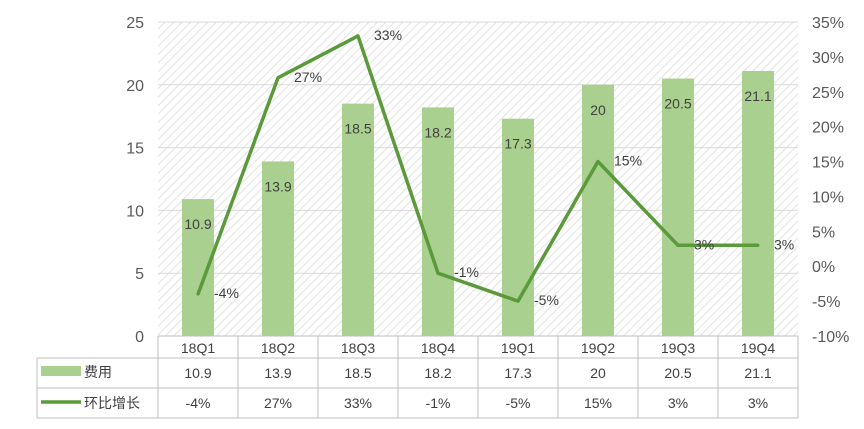 The height and width of the screenshot is (429, 864). Describe the element at coordinates (226, 293) in the screenshot. I see `growth-value-label: -4%` at that location.